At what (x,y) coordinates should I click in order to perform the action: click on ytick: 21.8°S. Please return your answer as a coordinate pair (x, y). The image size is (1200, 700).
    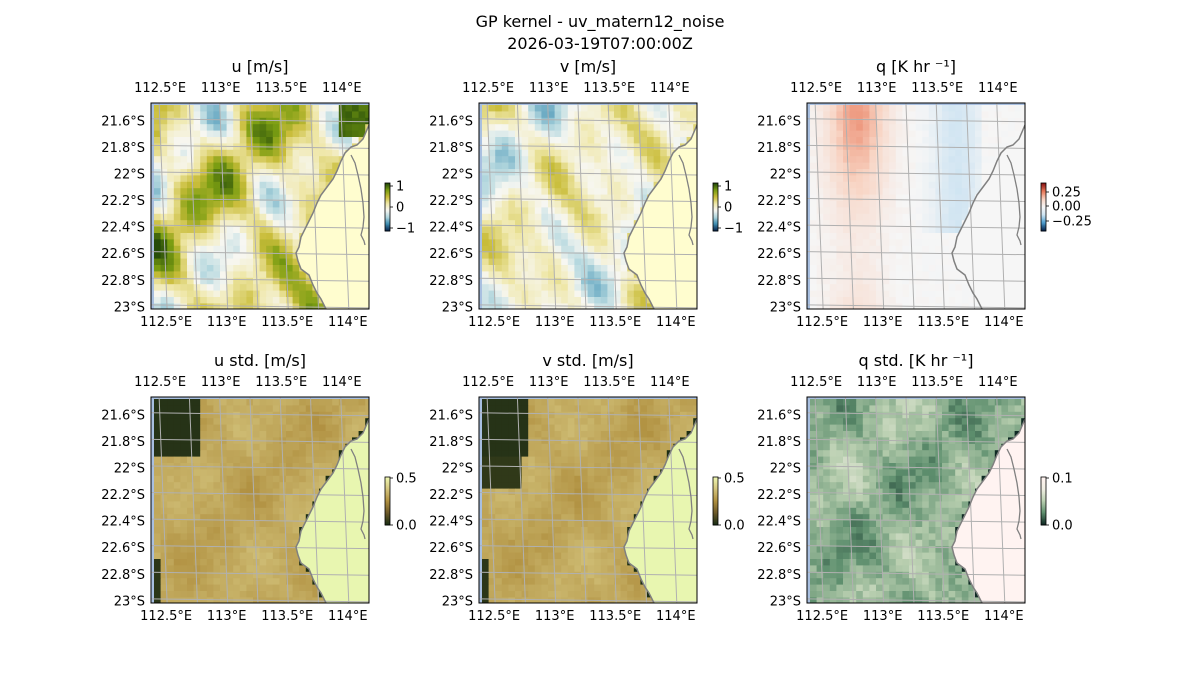
    Looking at the image, I should click on (123, 442).